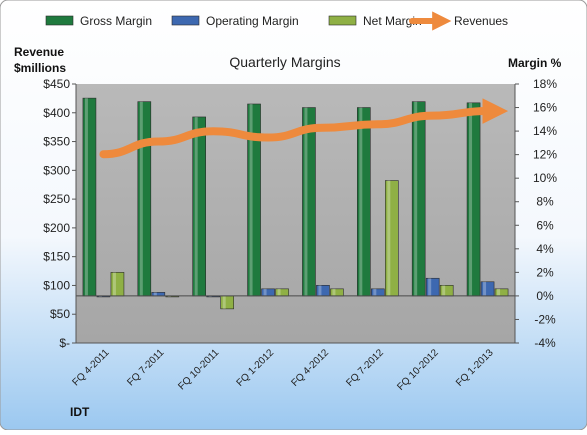 The image size is (587, 435). Describe the element at coordinates (56, 142) in the screenshot. I see `left-tick-label: $350` at that location.